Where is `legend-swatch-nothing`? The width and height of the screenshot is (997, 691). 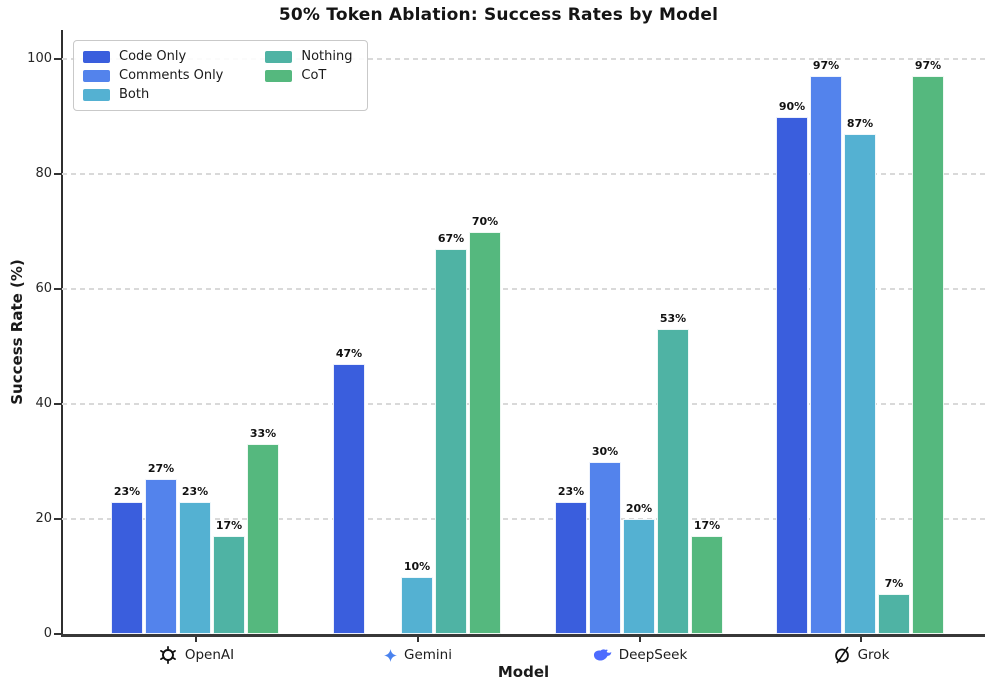 legend-swatch-nothing is located at coordinates (279, 56).